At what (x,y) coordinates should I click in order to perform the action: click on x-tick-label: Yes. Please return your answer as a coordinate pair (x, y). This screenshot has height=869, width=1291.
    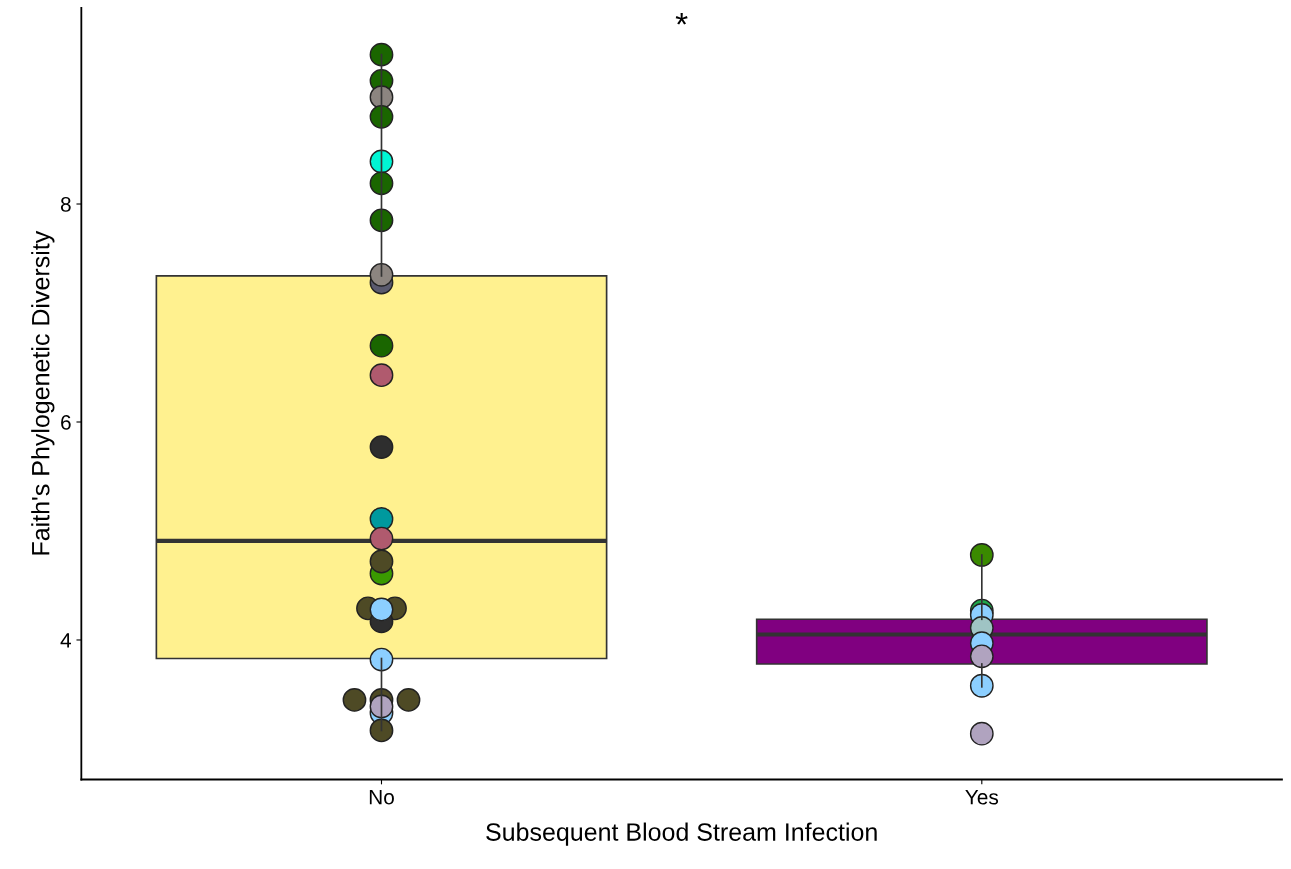
    Looking at the image, I should click on (982, 797).